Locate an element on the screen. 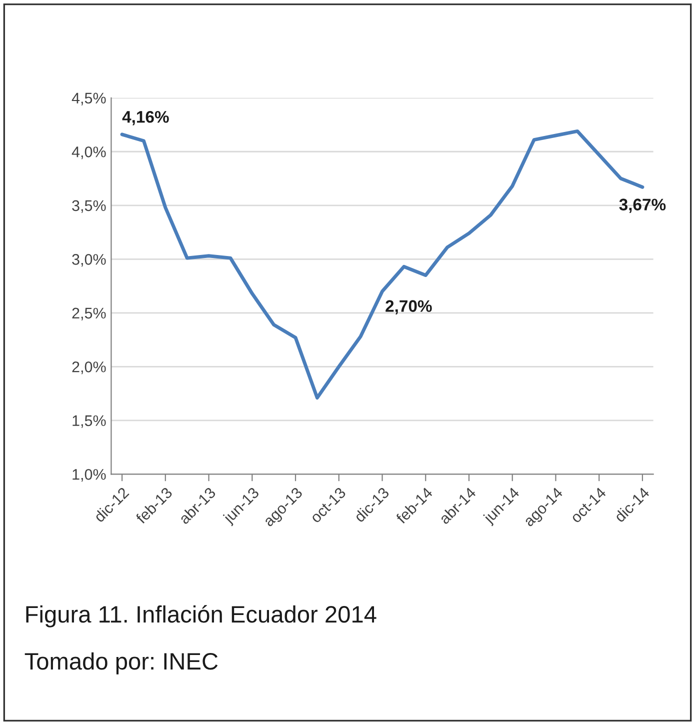 This screenshot has height=725, width=695. y-tick-label: 2,0% is located at coordinates (89, 368).